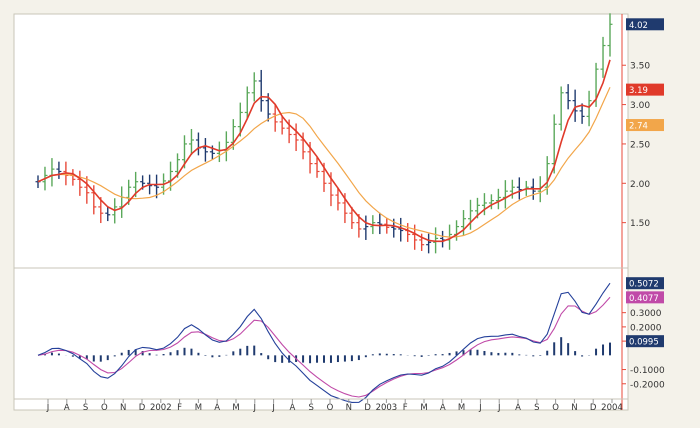  Describe the element at coordinates (612, 408) in the screenshot. I see `x-tick-label: 2004` at that location.